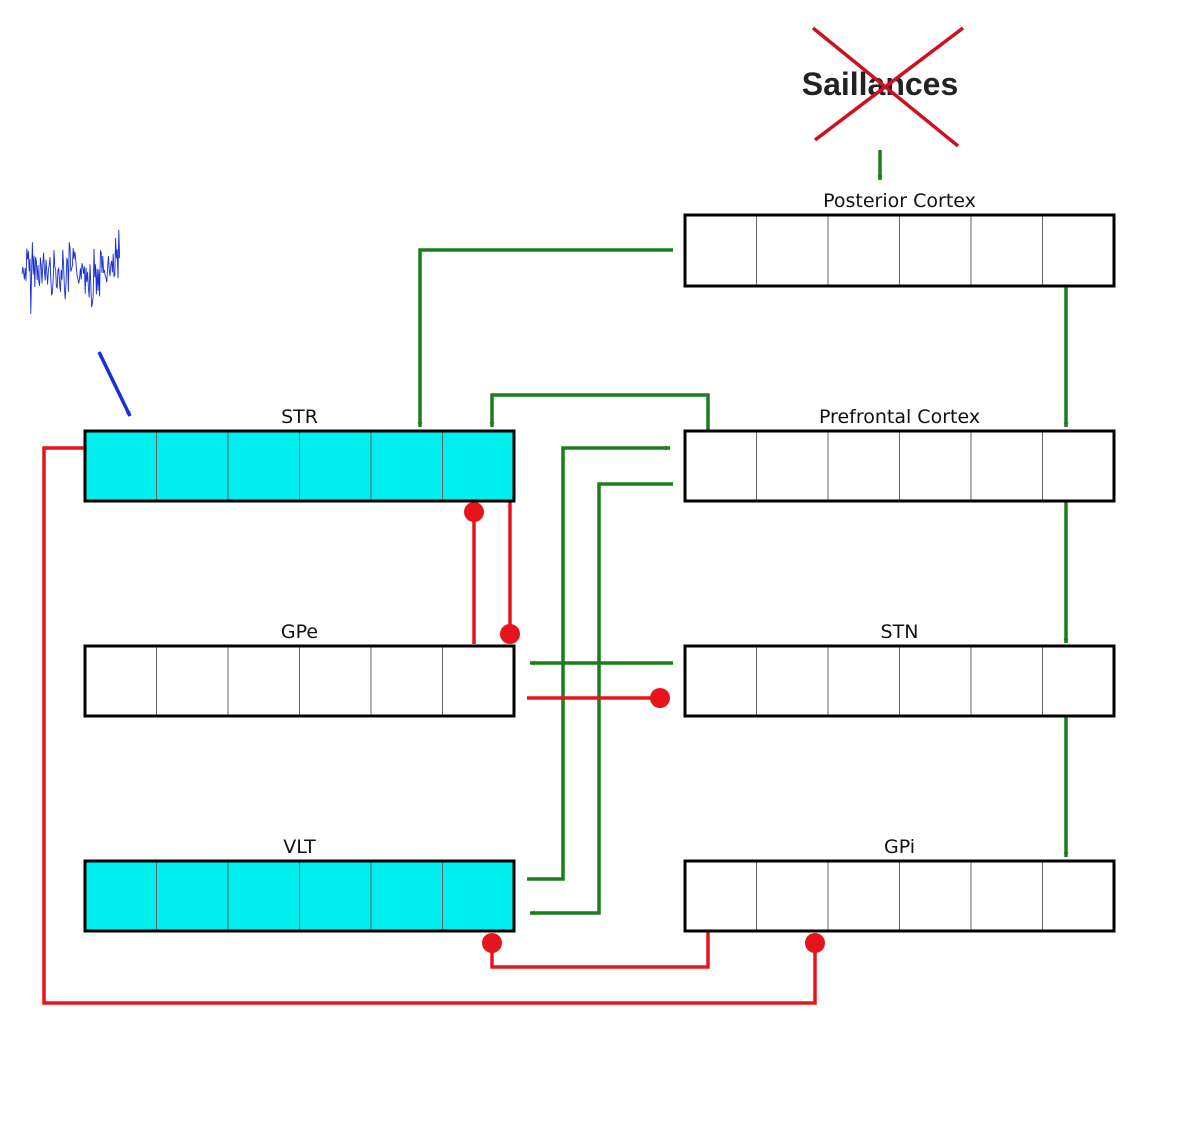 Image resolution: width=1199 pixels, height=1147 pixels. What do you see at coordinates (114, 384) in the screenshot?
I see `noise-arrow` at bounding box center [114, 384].